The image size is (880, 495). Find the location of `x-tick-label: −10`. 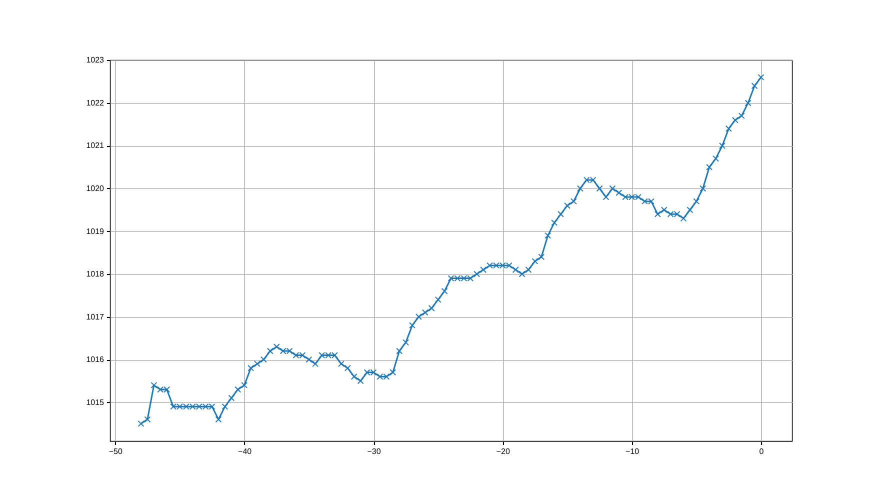

x-tick-label: −10 is located at coordinates (633, 451).